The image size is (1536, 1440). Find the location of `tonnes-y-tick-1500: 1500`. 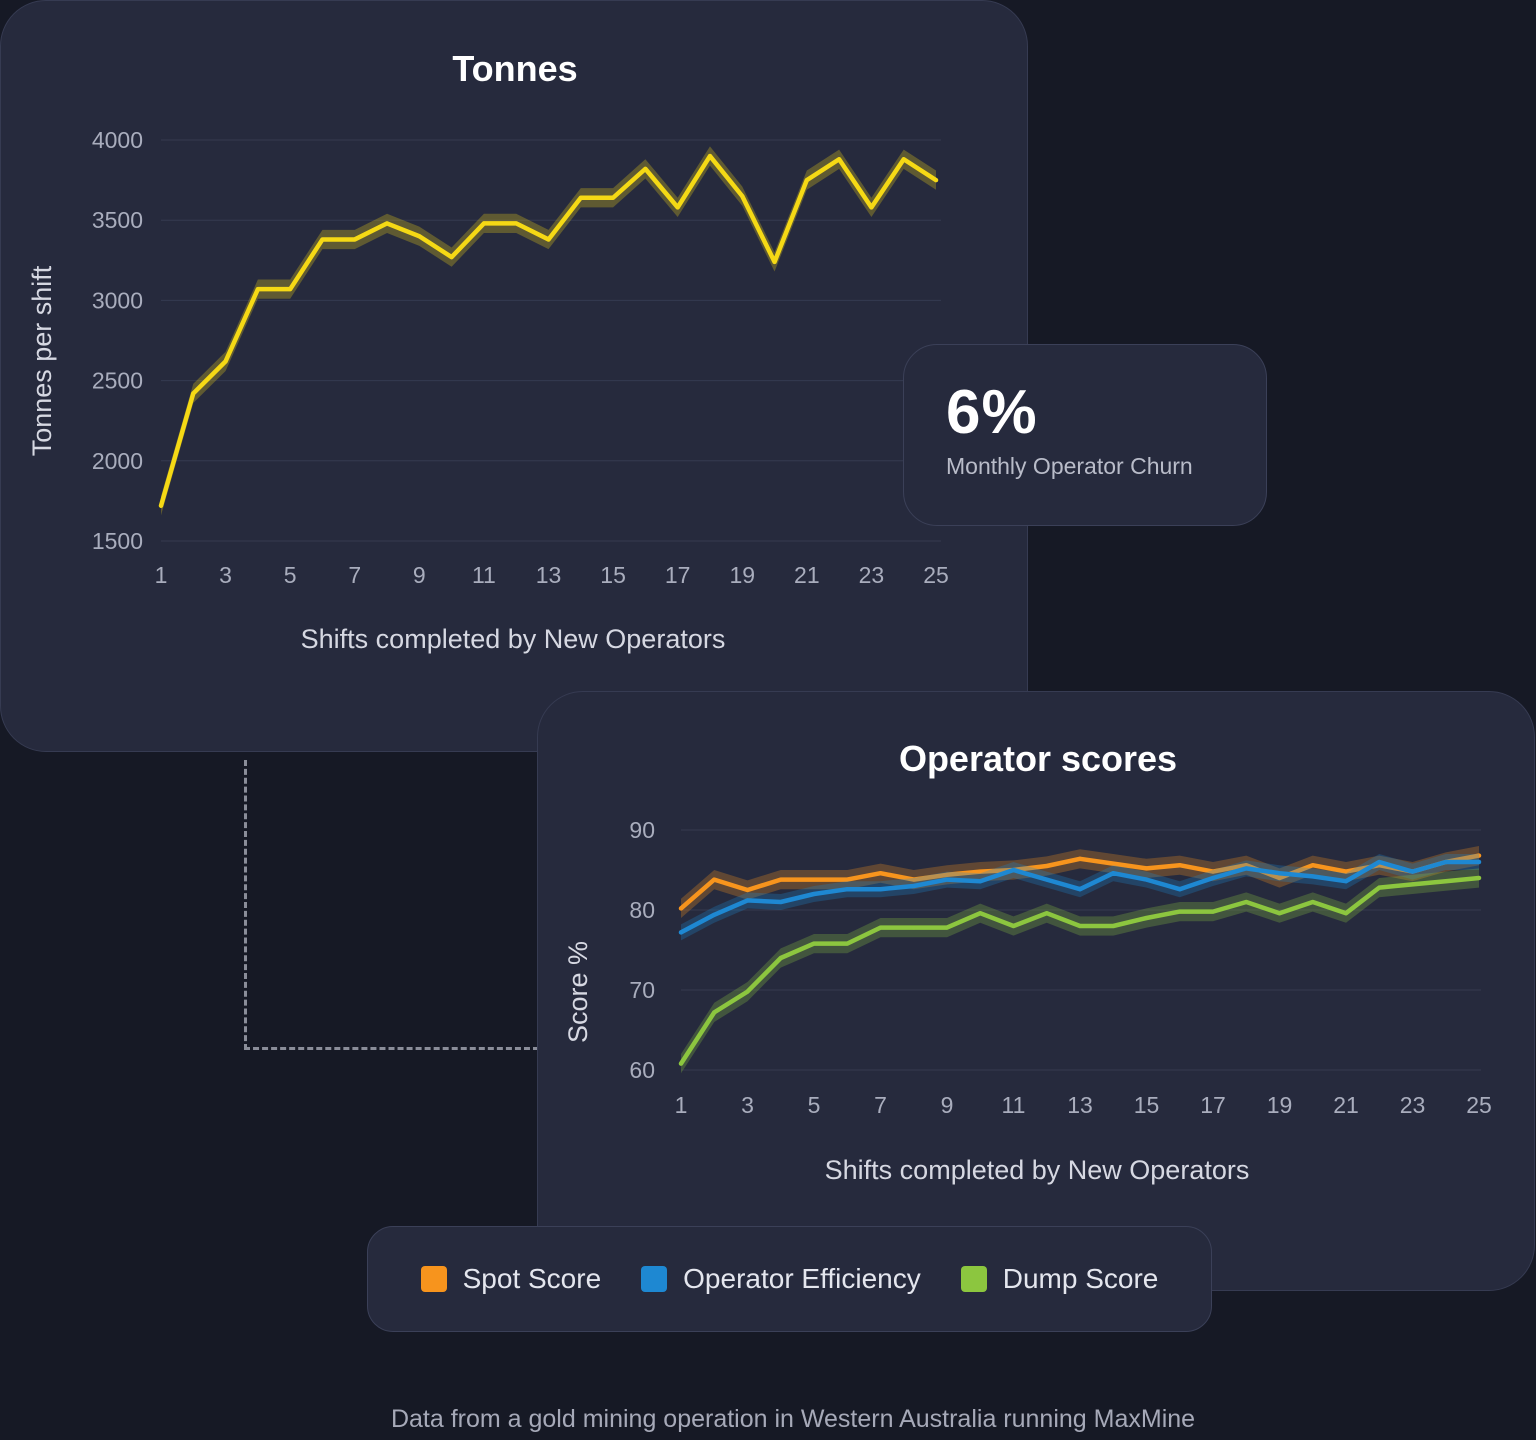

tonnes-y-tick-1500: 1500 is located at coordinates (117, 541).